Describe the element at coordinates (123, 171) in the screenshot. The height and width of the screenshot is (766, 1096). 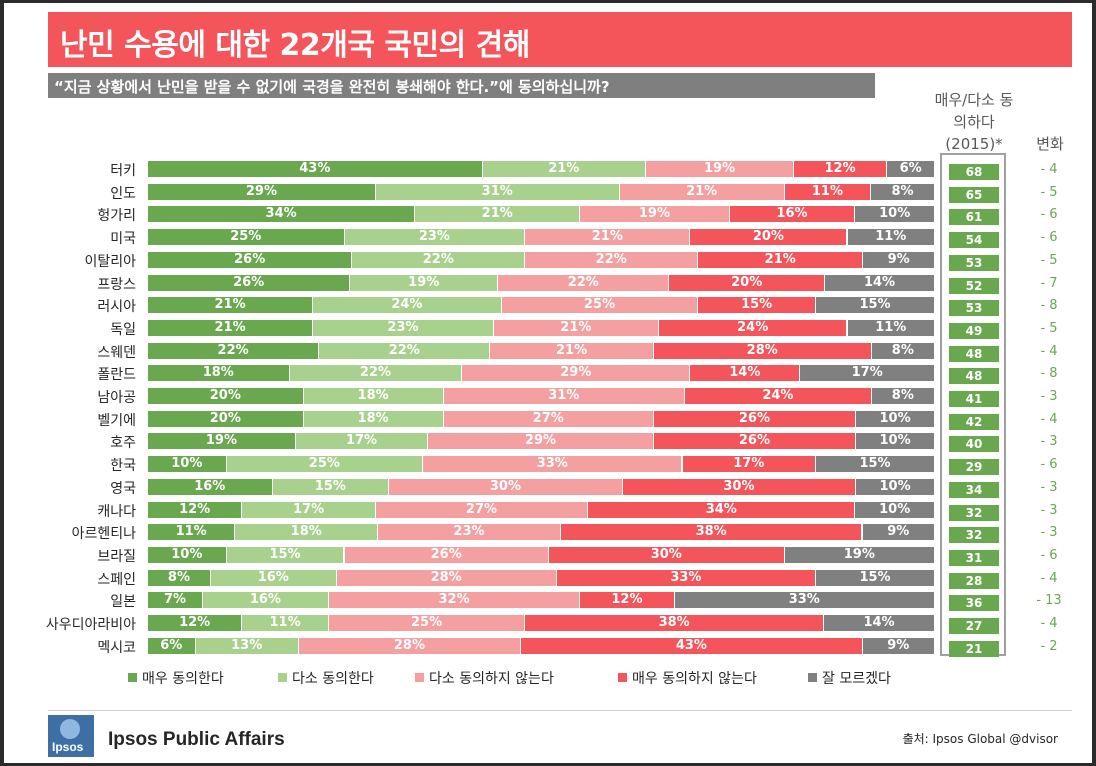
I see `country-label: 터키` at that location.